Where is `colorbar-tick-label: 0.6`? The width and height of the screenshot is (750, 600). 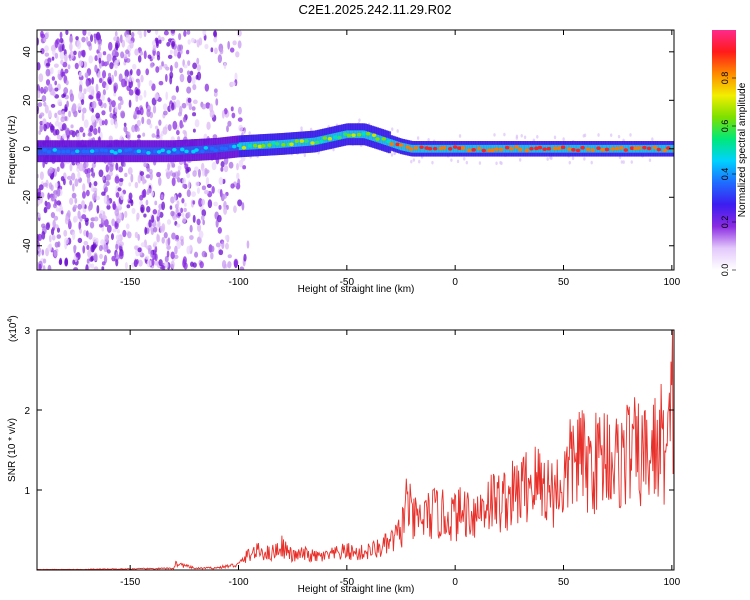 colorbar-tick-label: 0.6 is located at coordinates (725, 126).